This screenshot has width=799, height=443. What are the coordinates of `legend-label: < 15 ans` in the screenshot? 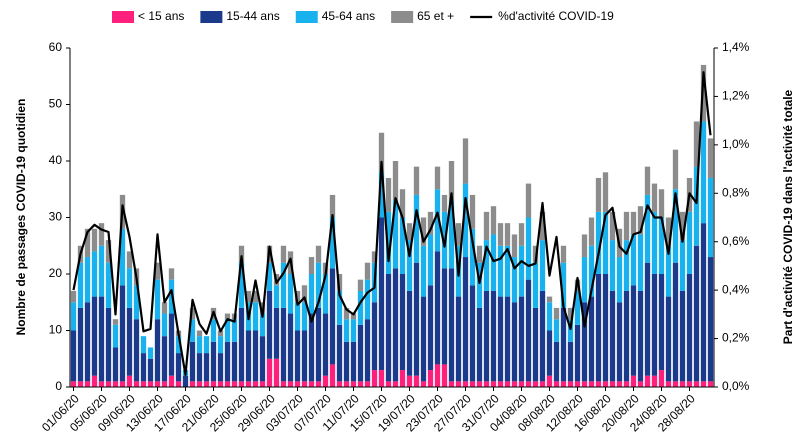 It's located at (161, 16).